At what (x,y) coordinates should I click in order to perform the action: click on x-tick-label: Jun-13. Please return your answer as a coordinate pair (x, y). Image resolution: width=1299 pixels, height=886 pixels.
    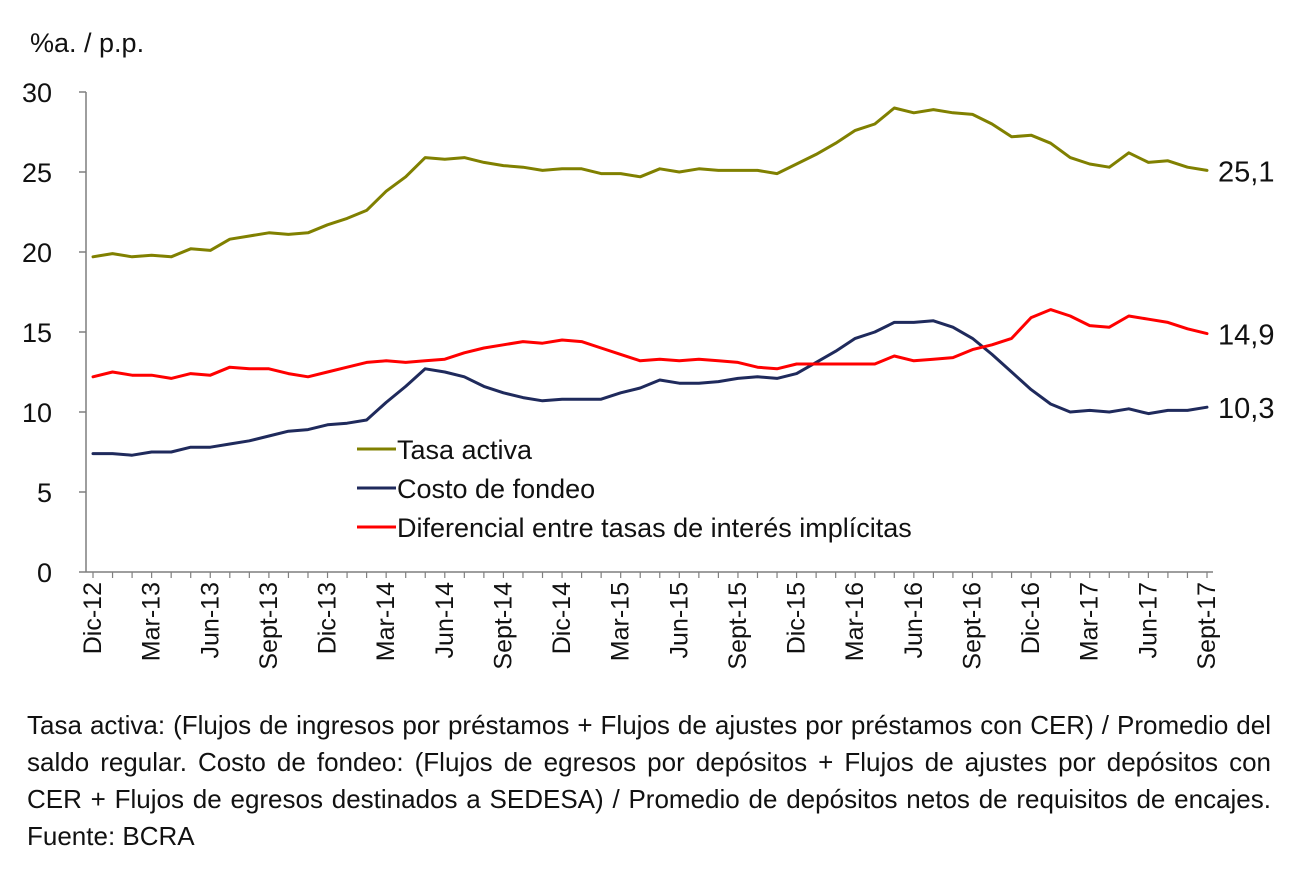
    Looking at the image, I should click on (210, 620).